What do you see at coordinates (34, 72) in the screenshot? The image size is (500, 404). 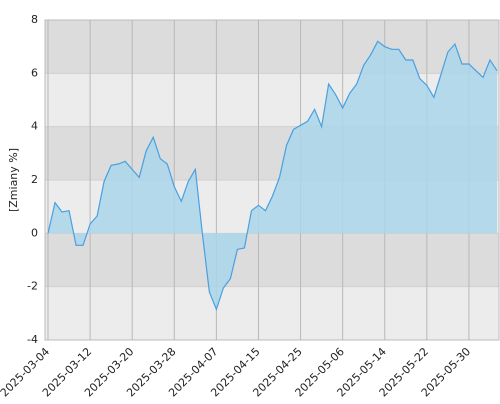 I see `y-tick-label: 6` at bounding box center [34, 72].